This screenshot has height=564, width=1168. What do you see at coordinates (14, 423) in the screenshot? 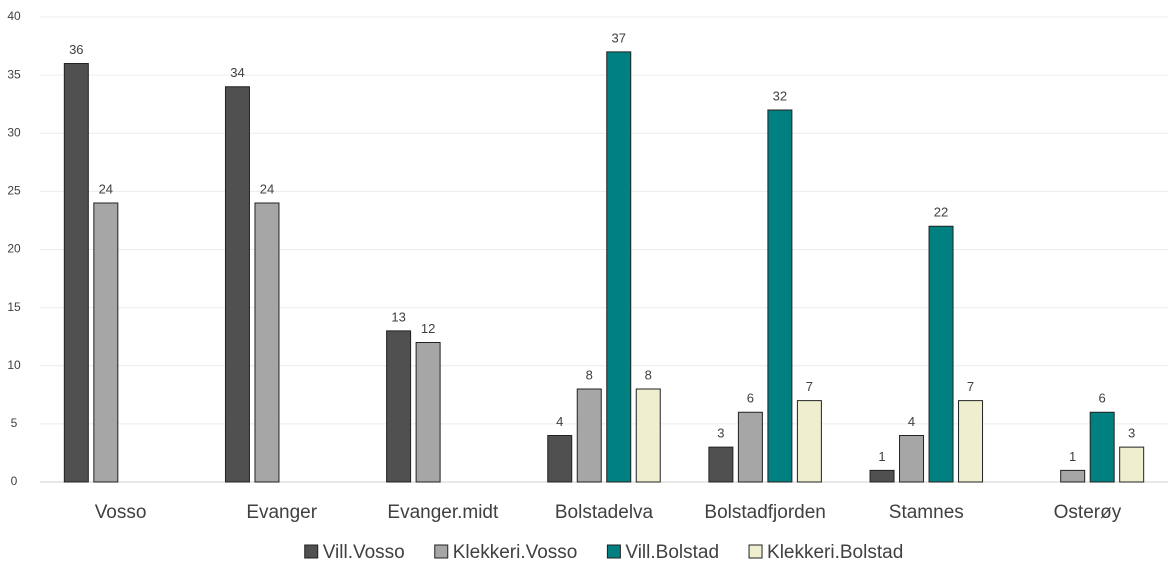
I see `y-tick-label: 5` at bounding box center [14, 423].